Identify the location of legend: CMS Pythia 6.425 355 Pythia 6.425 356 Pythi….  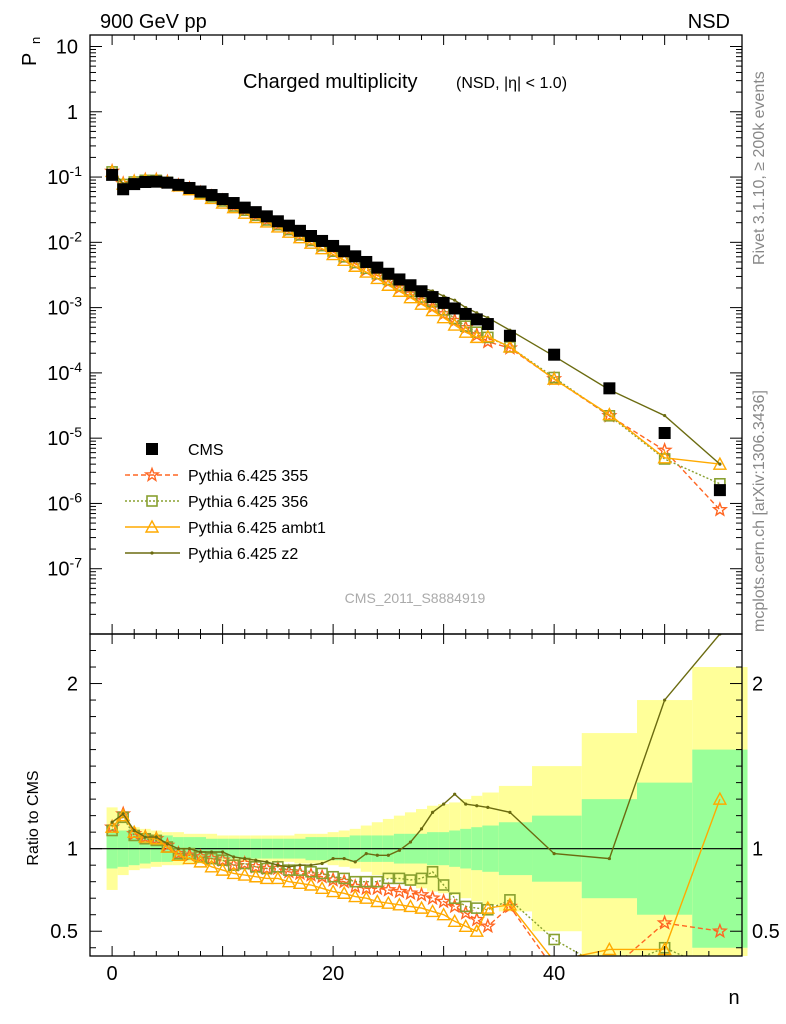
(225, 502).